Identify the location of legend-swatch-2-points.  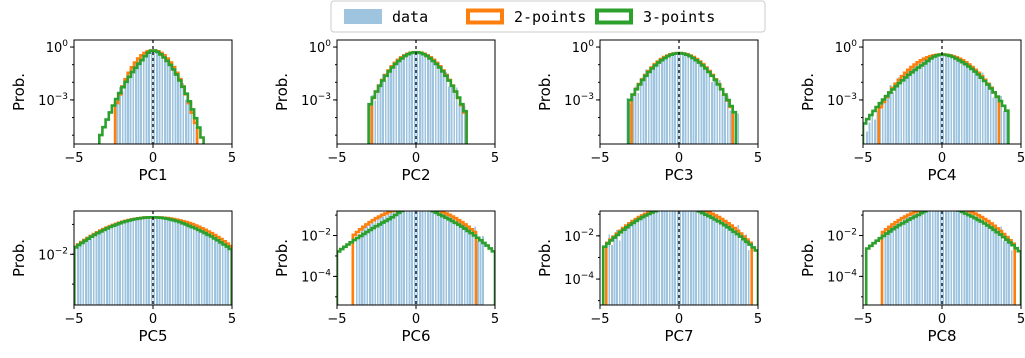
(485, 16).